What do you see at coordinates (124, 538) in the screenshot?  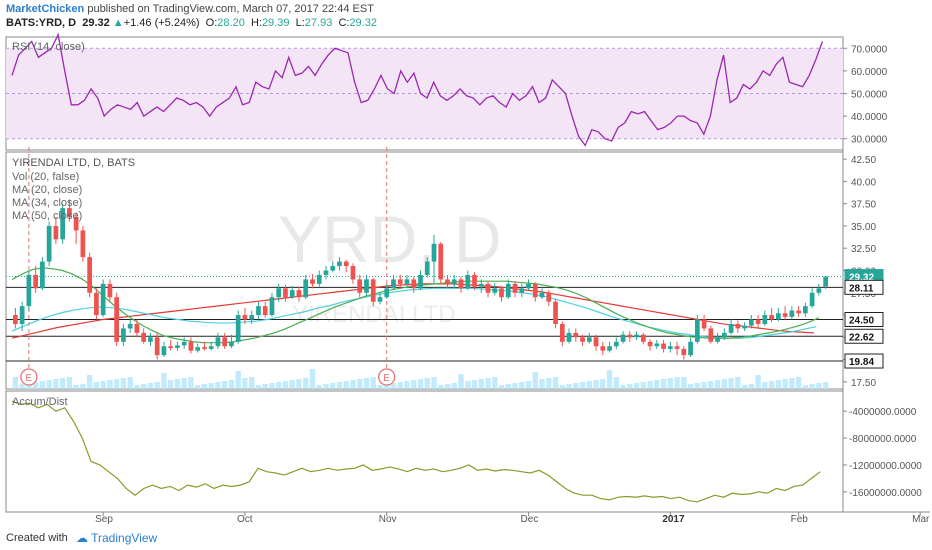 I see `tradingview-brand: TradingView` at bounding box center [124, 538].